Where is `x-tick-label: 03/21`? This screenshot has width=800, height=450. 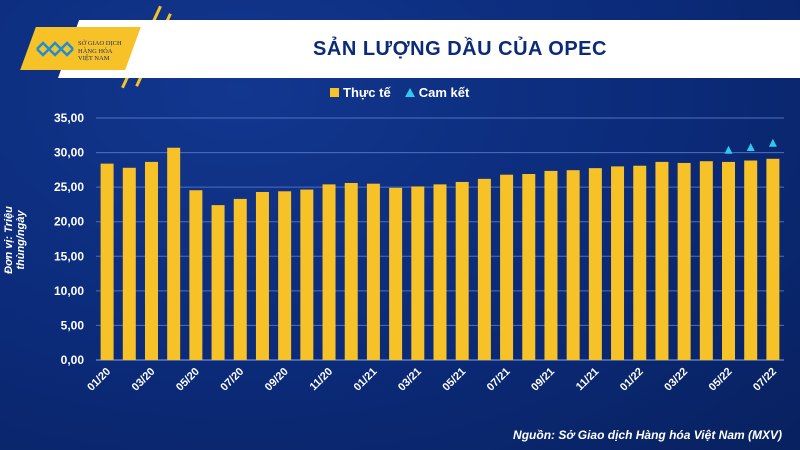
x-tick-label: 03/21 is located at coordinates (410, 380).